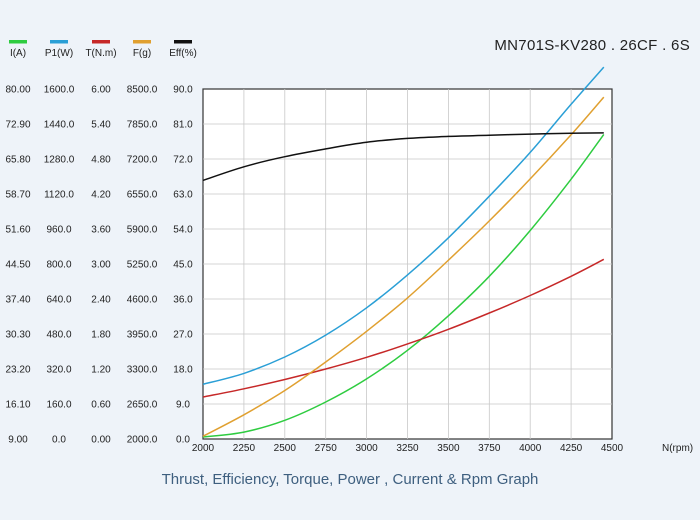  What do you see at coordinates (142, 53) in the screenshot?
I see `legend-label: F(g)` at bounding box center [142, 53].